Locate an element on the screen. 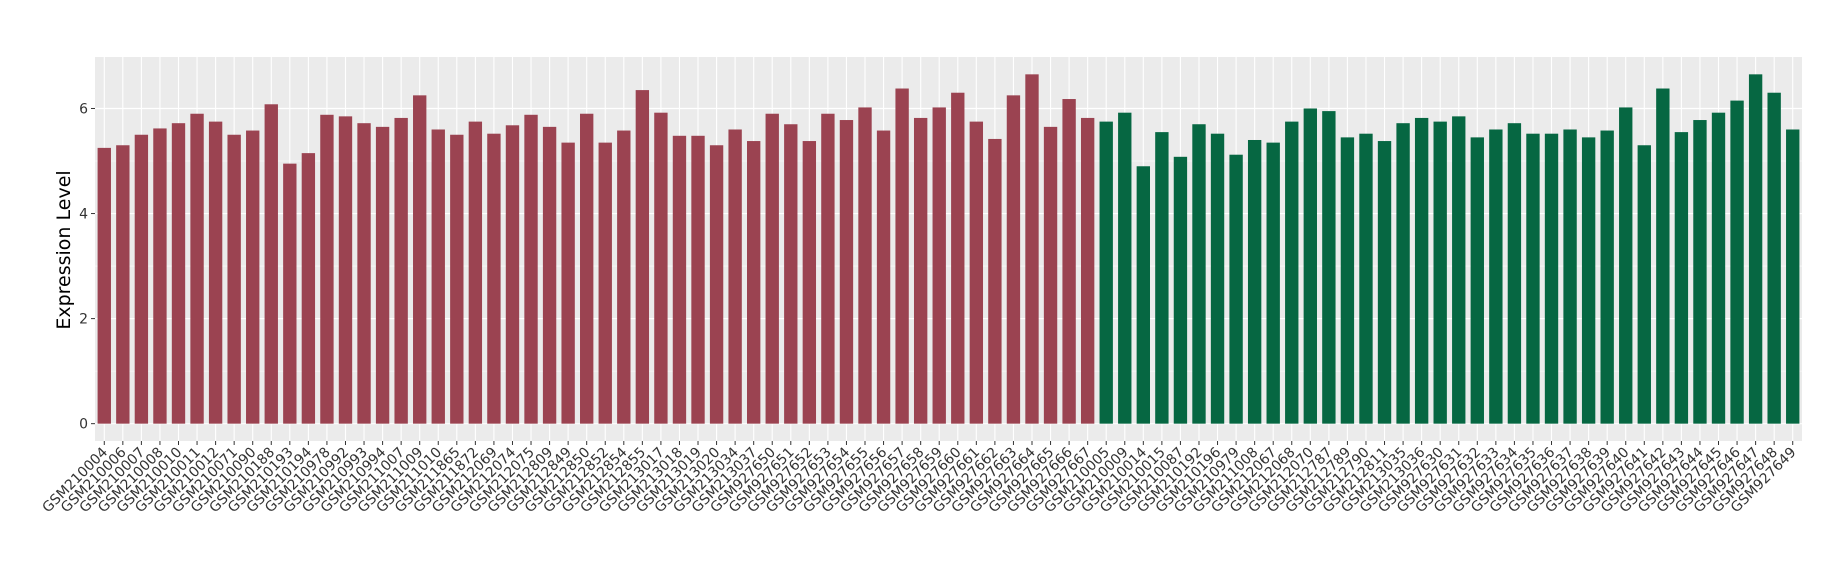 Image resolution: width=1840 pixels, height=580 pixels. y-tick-label: 2 is located at coordinates (83, 320).